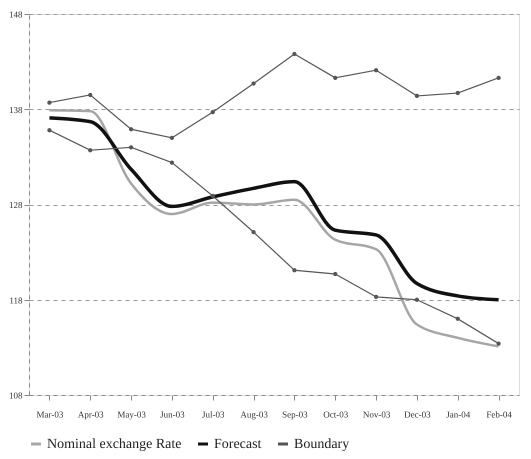  I want to click on x-tick-label: Sep-03, so click(295, 415).